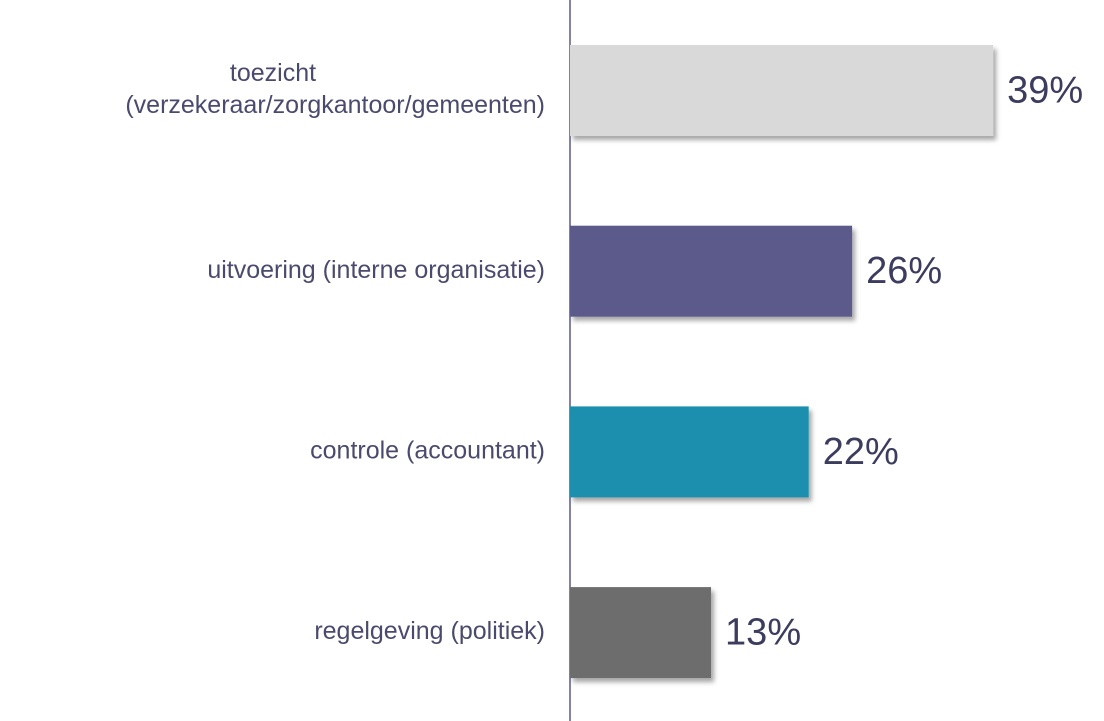 This screenshot has height=721, width=1104. What do you see at coordinates (335, 105) in the screenshot?
I see `category-label: (verzekeraar/zorgkantoor/gemeenten)` at bounding box center [335, 105].